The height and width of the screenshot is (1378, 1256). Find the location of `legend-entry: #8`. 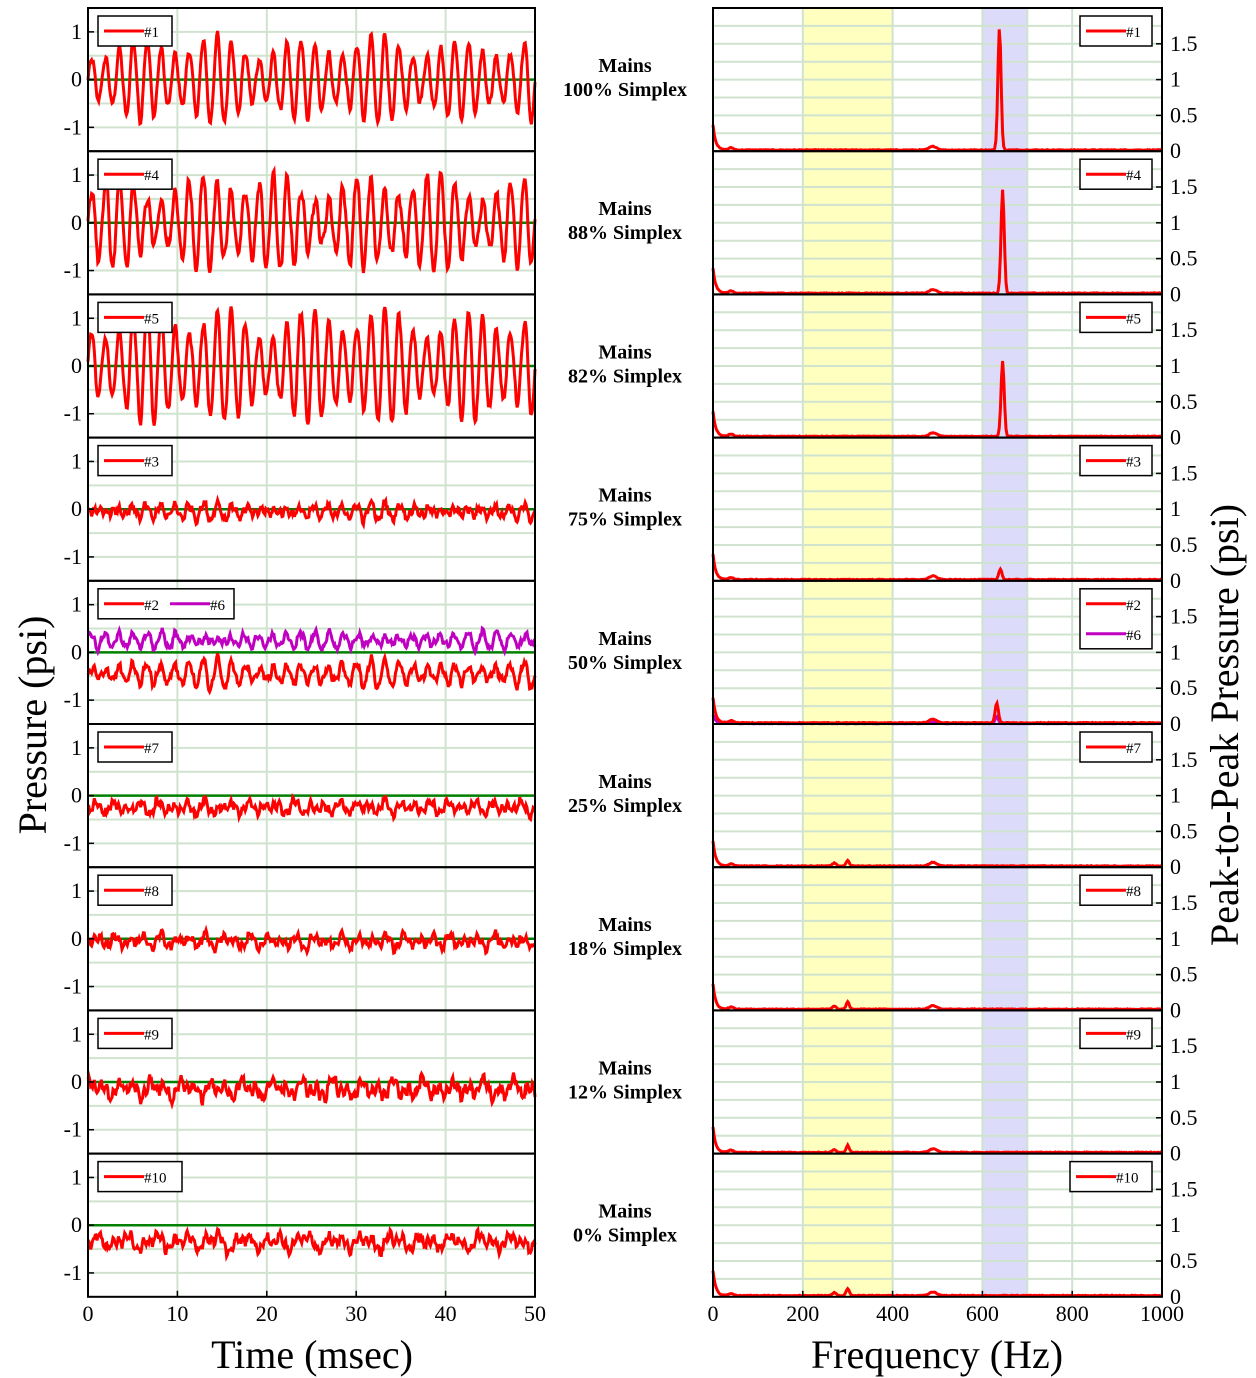

legend-entry: #8 is located at coordinates (1133, 892).